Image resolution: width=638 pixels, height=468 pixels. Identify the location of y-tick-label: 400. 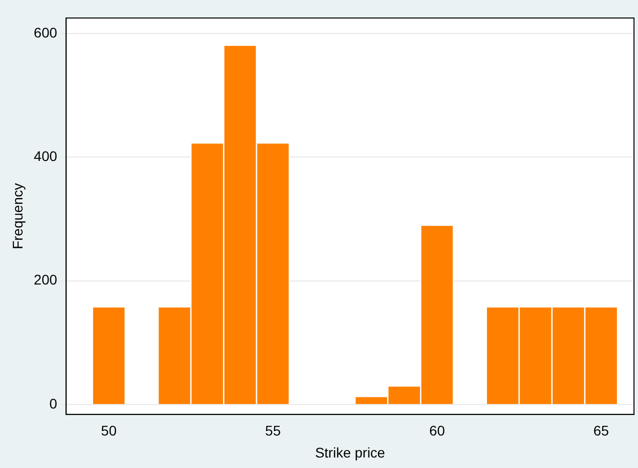
(46, 156).